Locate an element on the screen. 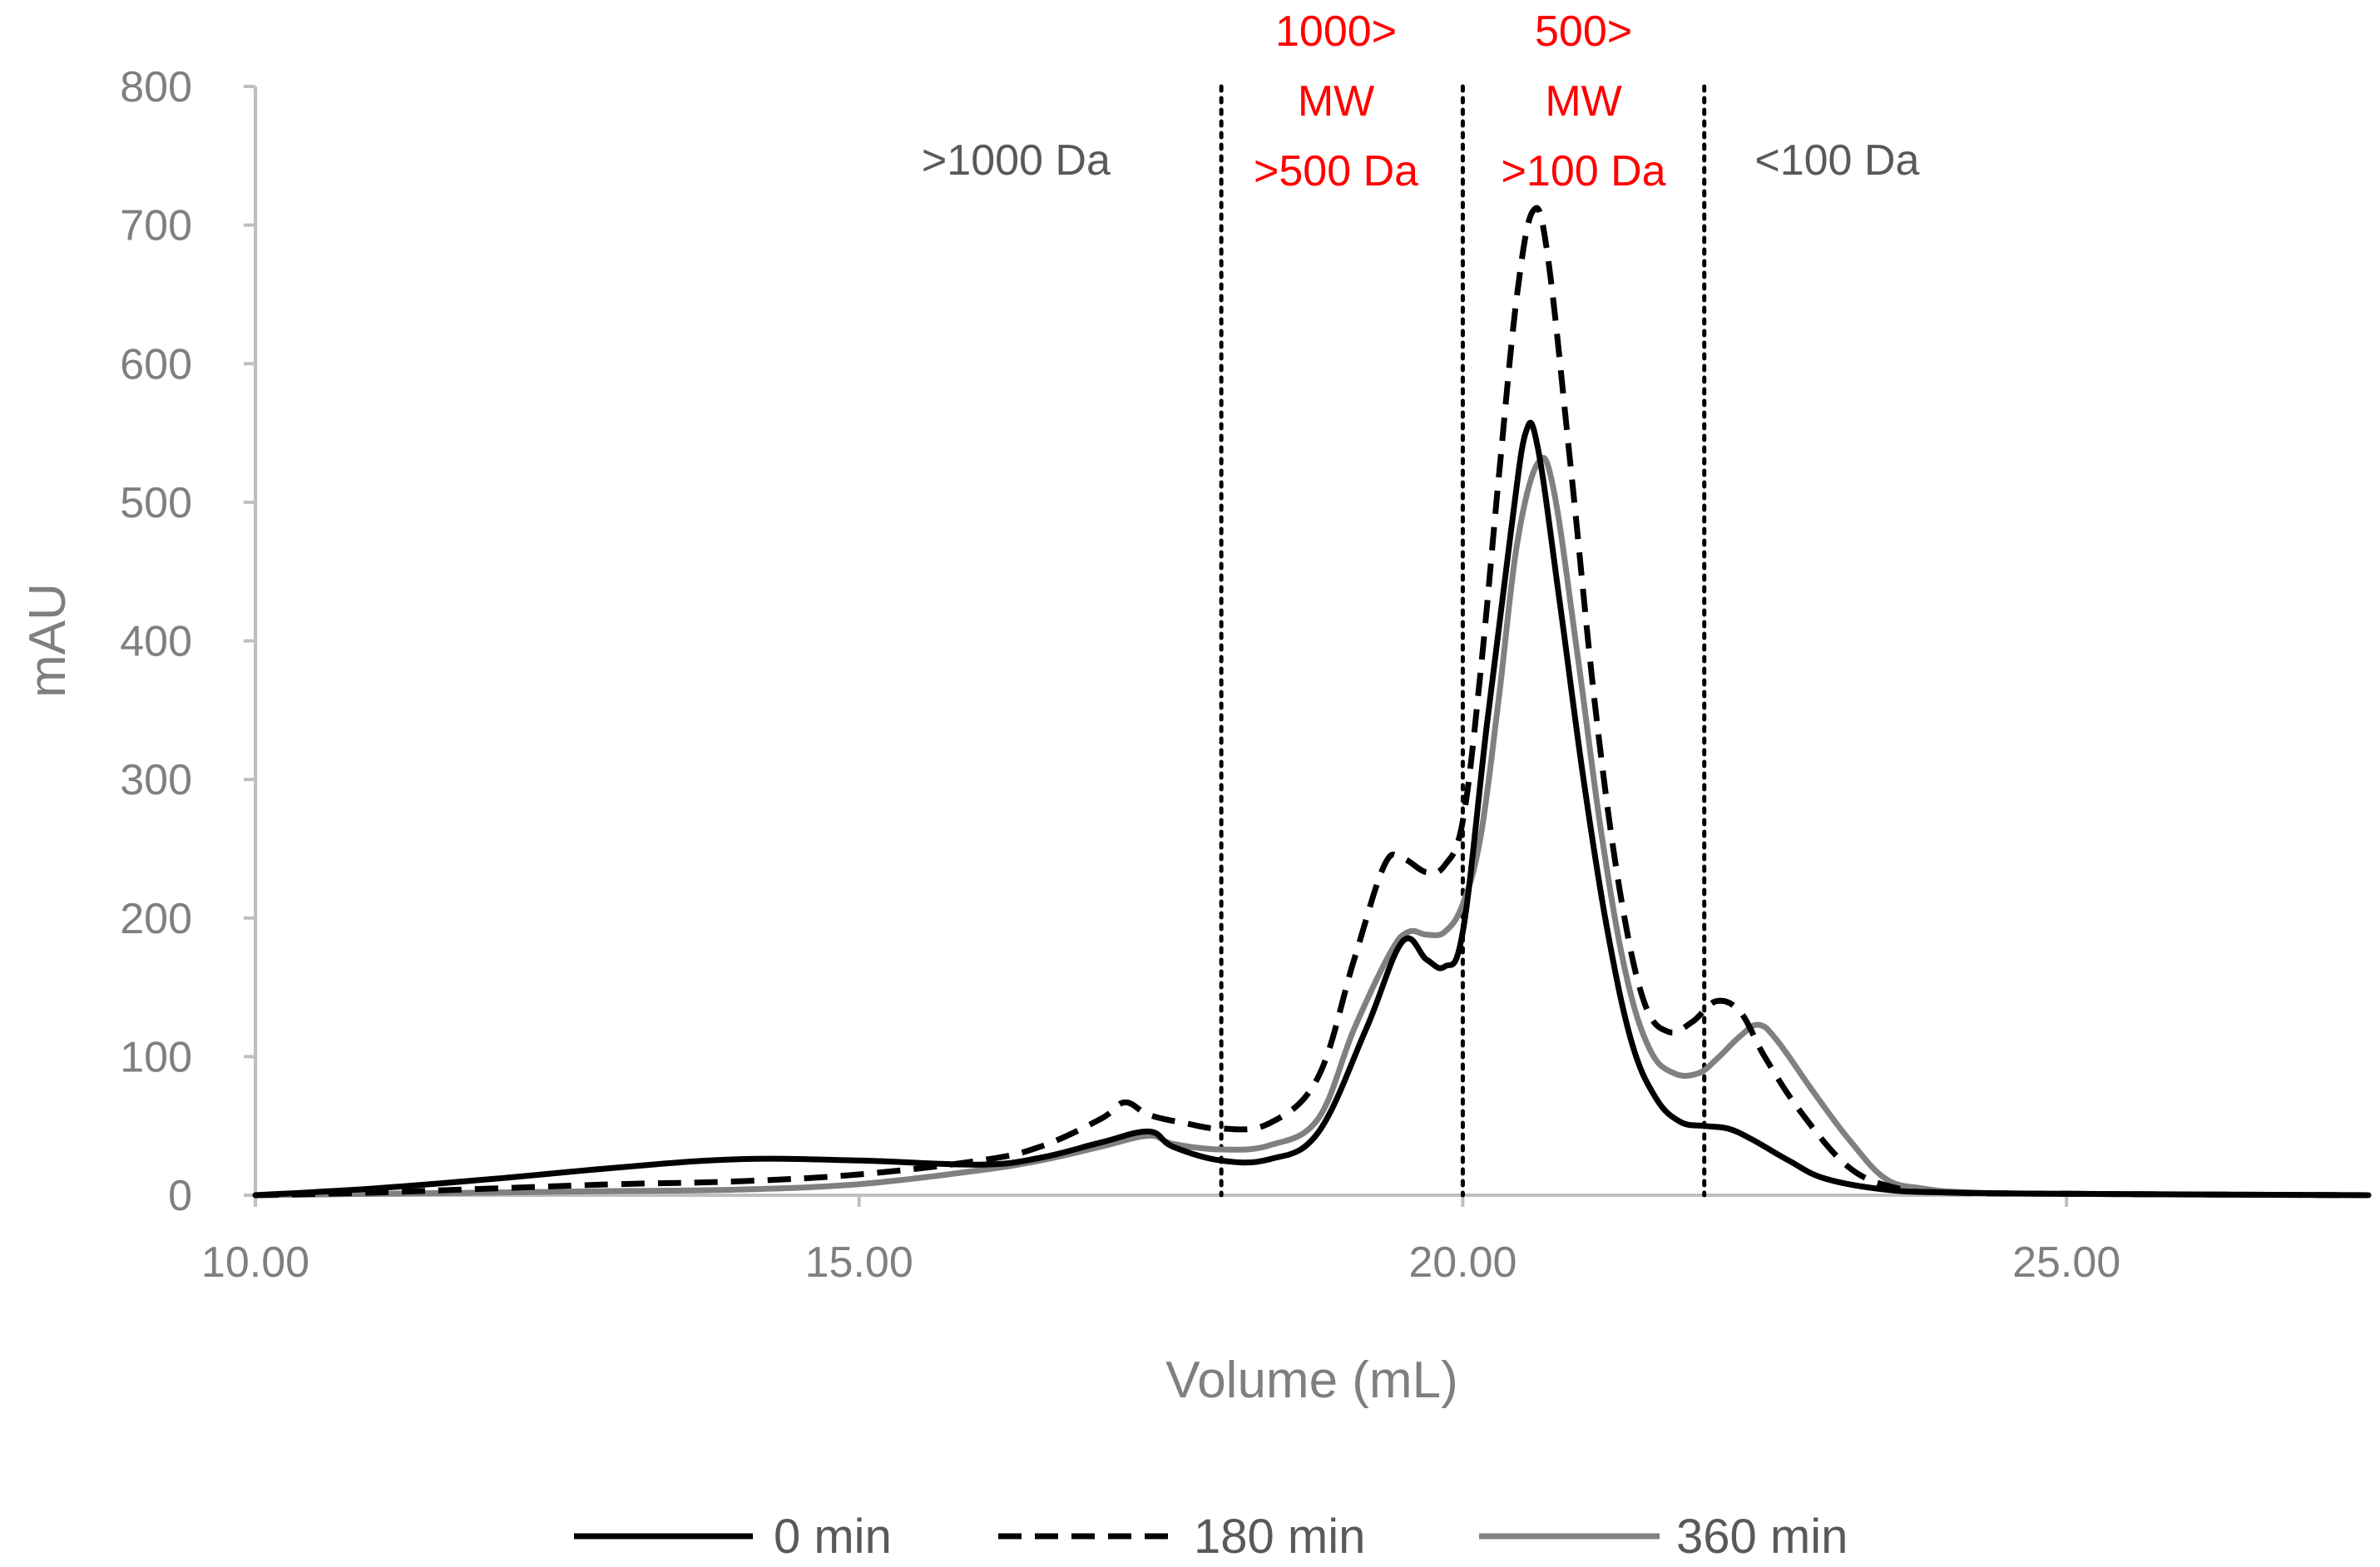  region-label: 500> MW >100 Da is located at coordinates (1584, 101).